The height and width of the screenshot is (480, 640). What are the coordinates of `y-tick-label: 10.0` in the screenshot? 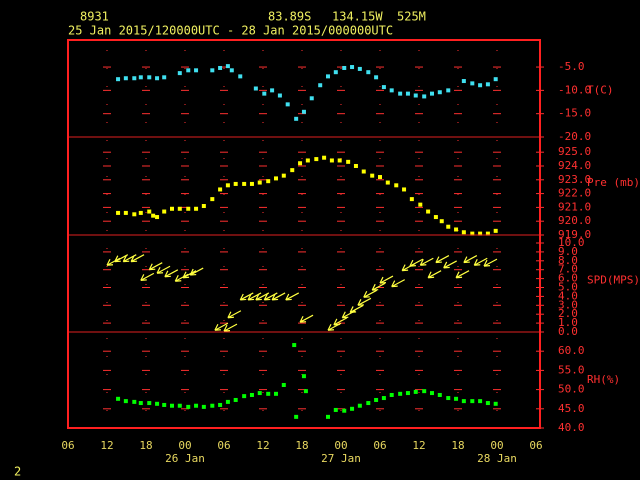 It's located at (571, 242).